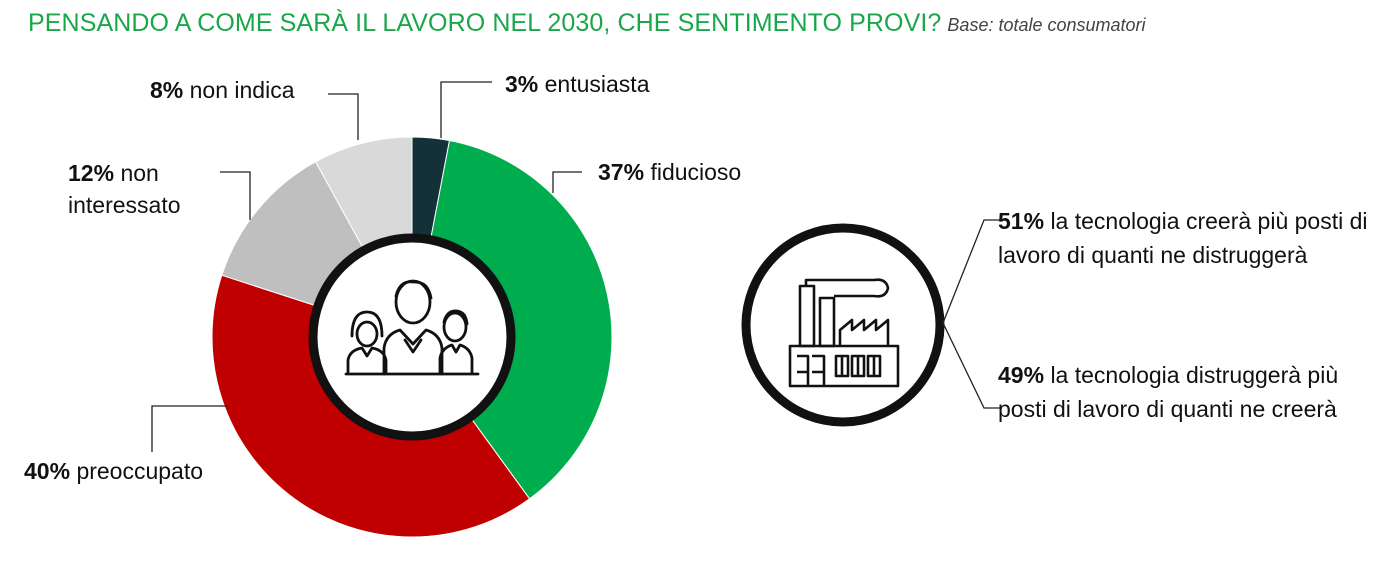  I want to click on slice-label-fiducioso: 37% fiducioso, so click(669, 172).